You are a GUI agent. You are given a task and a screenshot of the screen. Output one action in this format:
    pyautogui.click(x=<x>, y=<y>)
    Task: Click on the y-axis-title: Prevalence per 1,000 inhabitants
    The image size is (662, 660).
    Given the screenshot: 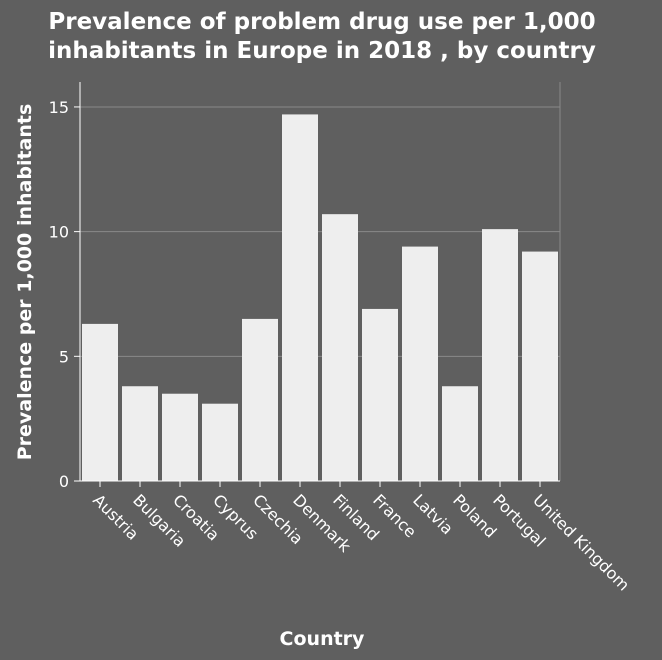 What is the action you would take?
    pyautogui.click(x=25, y=282)
    